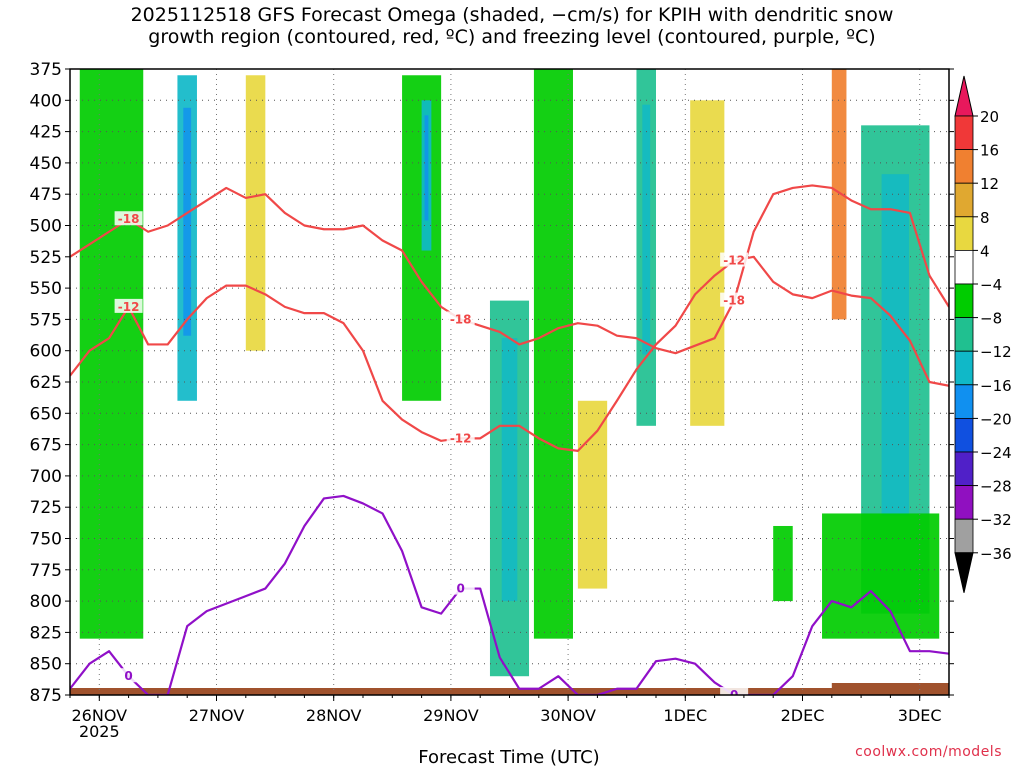 This screenshot has width=1024, height=768. I want to click on y-tick-label: 650, so click(46, 414).